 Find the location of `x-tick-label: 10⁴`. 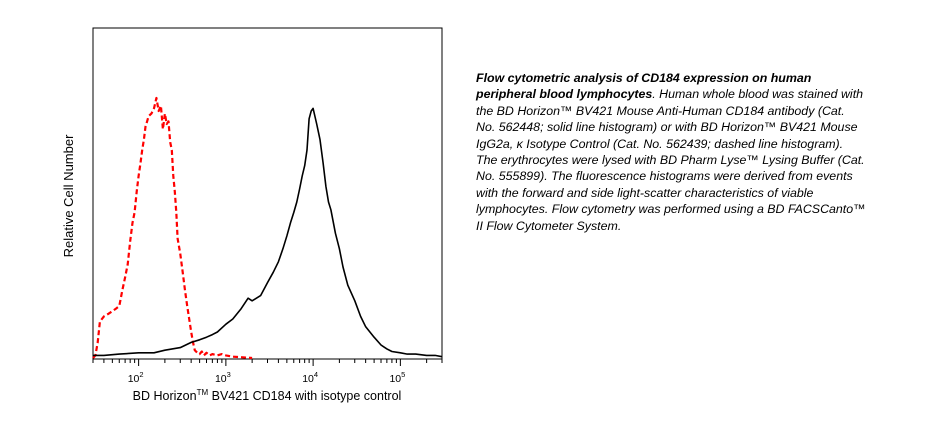

x-tick-label: 10⁴ is located at coordinates (310, 377).